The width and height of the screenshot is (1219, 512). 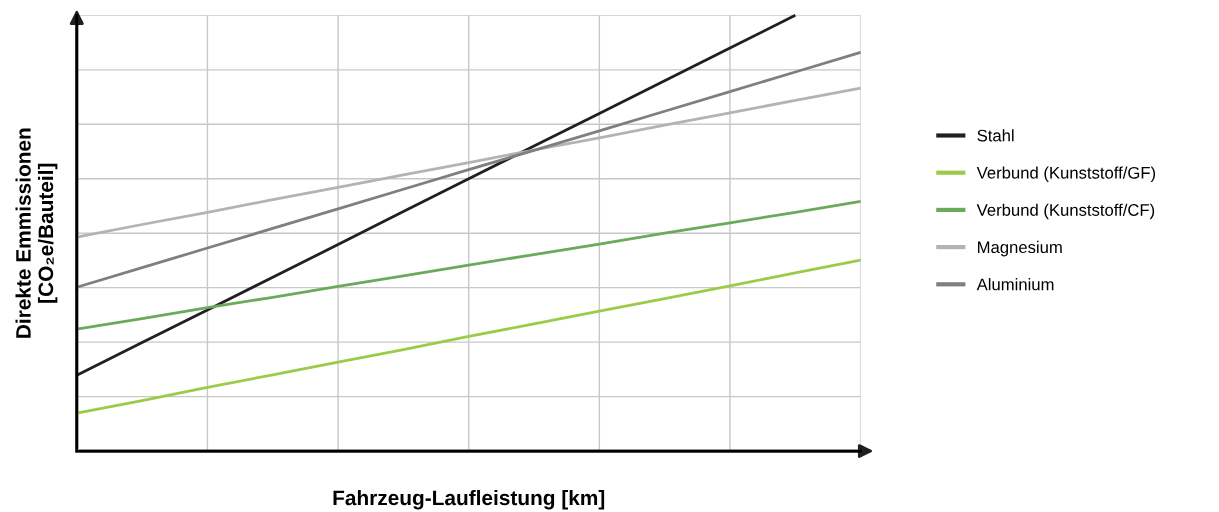 I want to click on legend-label: Magnesium, so click(x=1020, y=248).